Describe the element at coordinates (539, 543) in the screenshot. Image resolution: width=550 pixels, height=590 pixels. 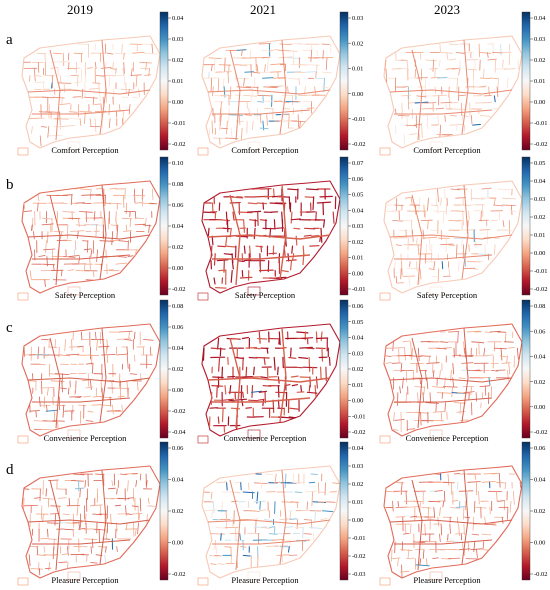
I see `colorbar-tick-label: 0.00` at that location.